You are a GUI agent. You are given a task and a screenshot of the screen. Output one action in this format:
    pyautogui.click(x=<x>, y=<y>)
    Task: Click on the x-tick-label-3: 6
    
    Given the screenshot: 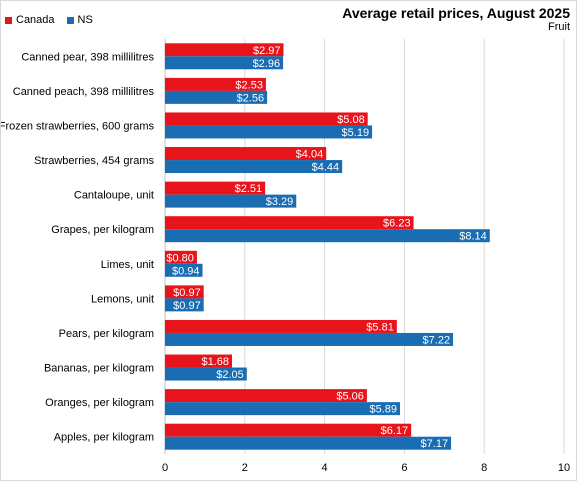 What is the action you would take?
    pyautogui.click(x=404, y=468)
    